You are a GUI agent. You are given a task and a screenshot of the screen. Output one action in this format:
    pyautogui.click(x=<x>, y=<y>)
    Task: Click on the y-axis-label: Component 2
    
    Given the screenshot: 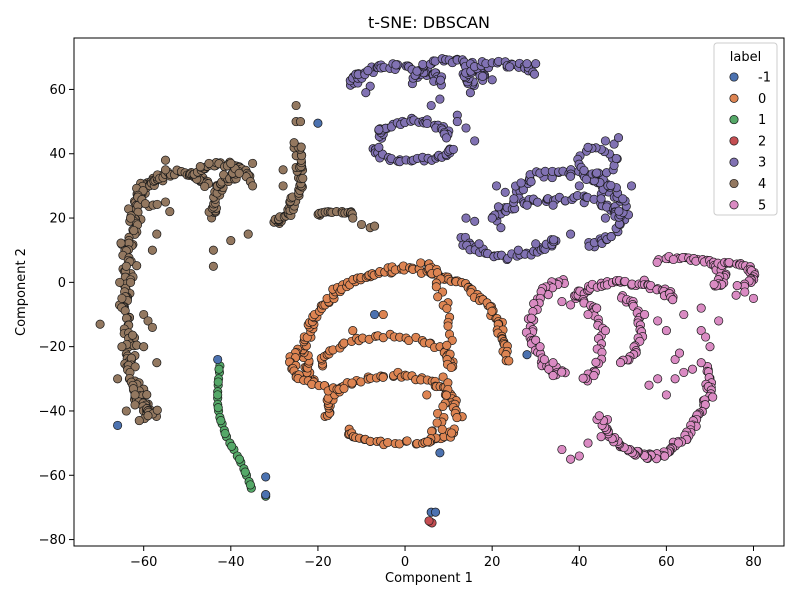 What is the action you would take?
    pyautogui.click(x=21, y=292)
    